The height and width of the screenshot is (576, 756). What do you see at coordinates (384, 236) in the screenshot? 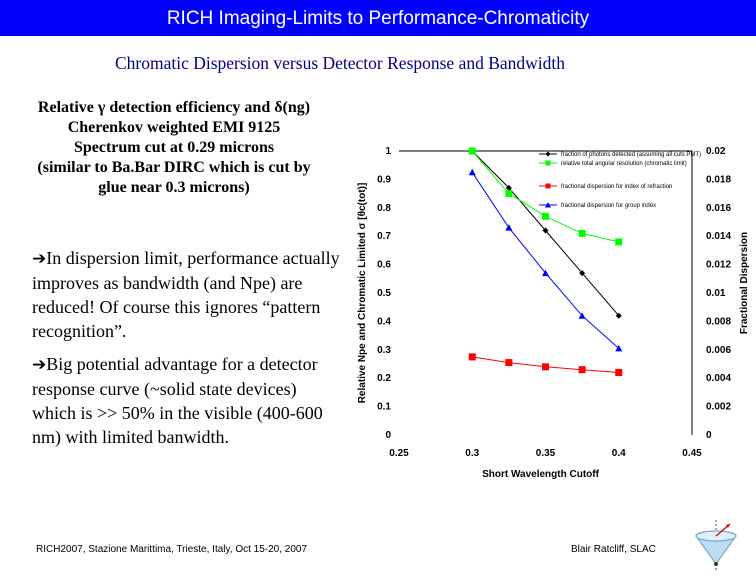
I see `y-left-tick-label: 0.7` at bounding box center [384, 236].